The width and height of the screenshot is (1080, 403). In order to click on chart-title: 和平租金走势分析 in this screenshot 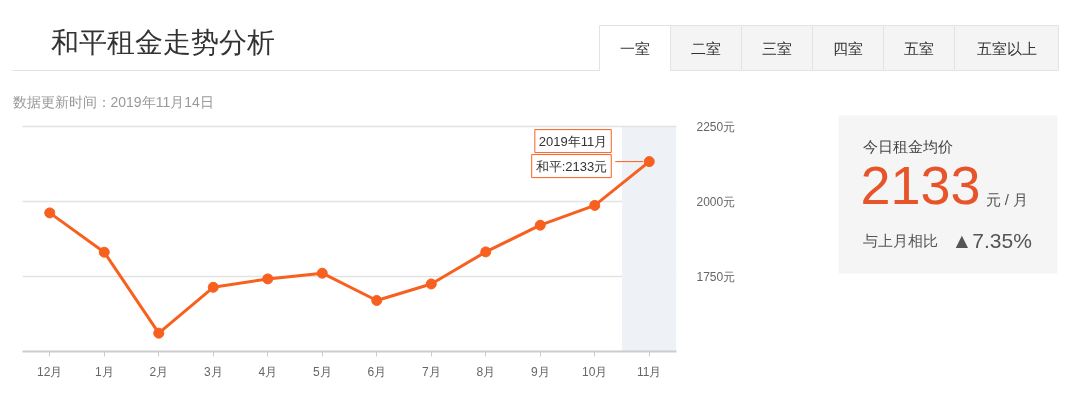, I will do `click(162, 42)`.